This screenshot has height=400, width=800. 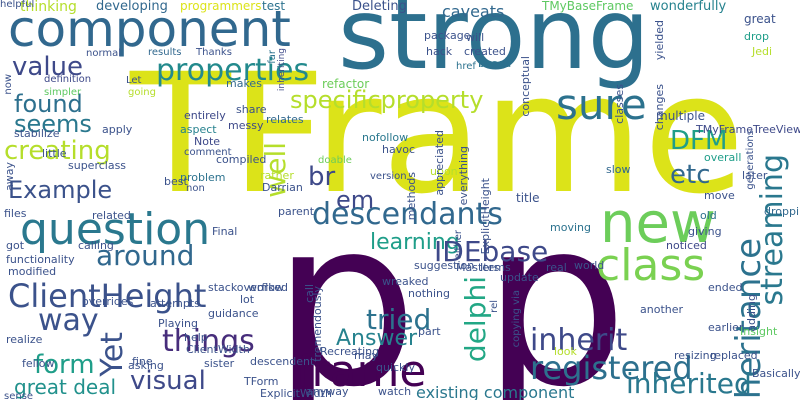 What do you see at coordinates (719, 195) in the screenshot?
I see `word-move: move` at bounding box center [719, 195].